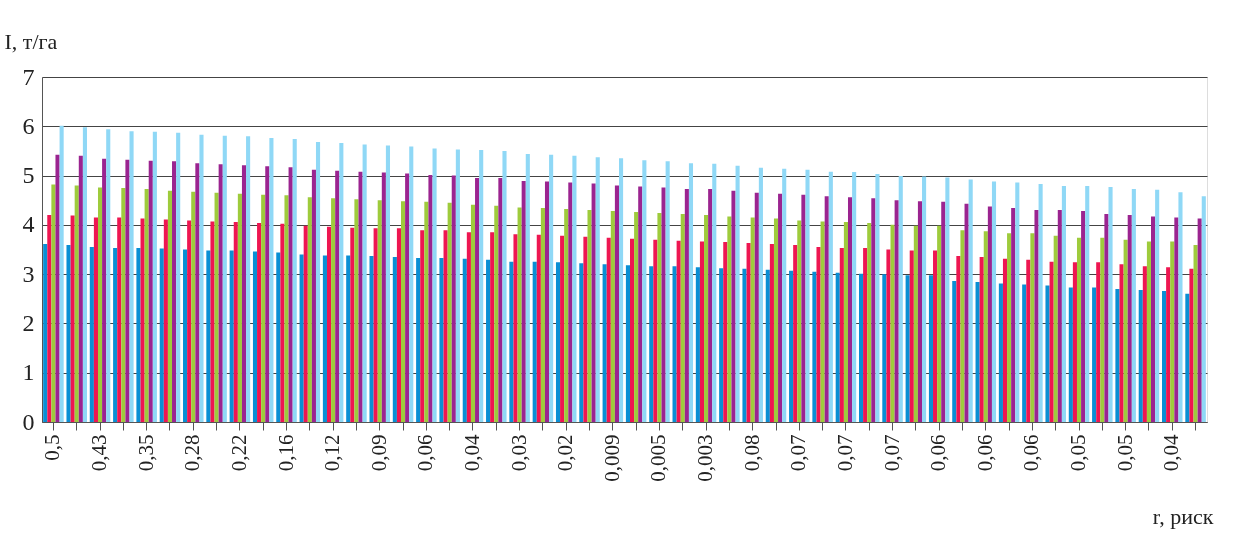  Describe the element at coordinates (705, 458) in the screenshot. I see `x-tick-label: 0,003` at that location.